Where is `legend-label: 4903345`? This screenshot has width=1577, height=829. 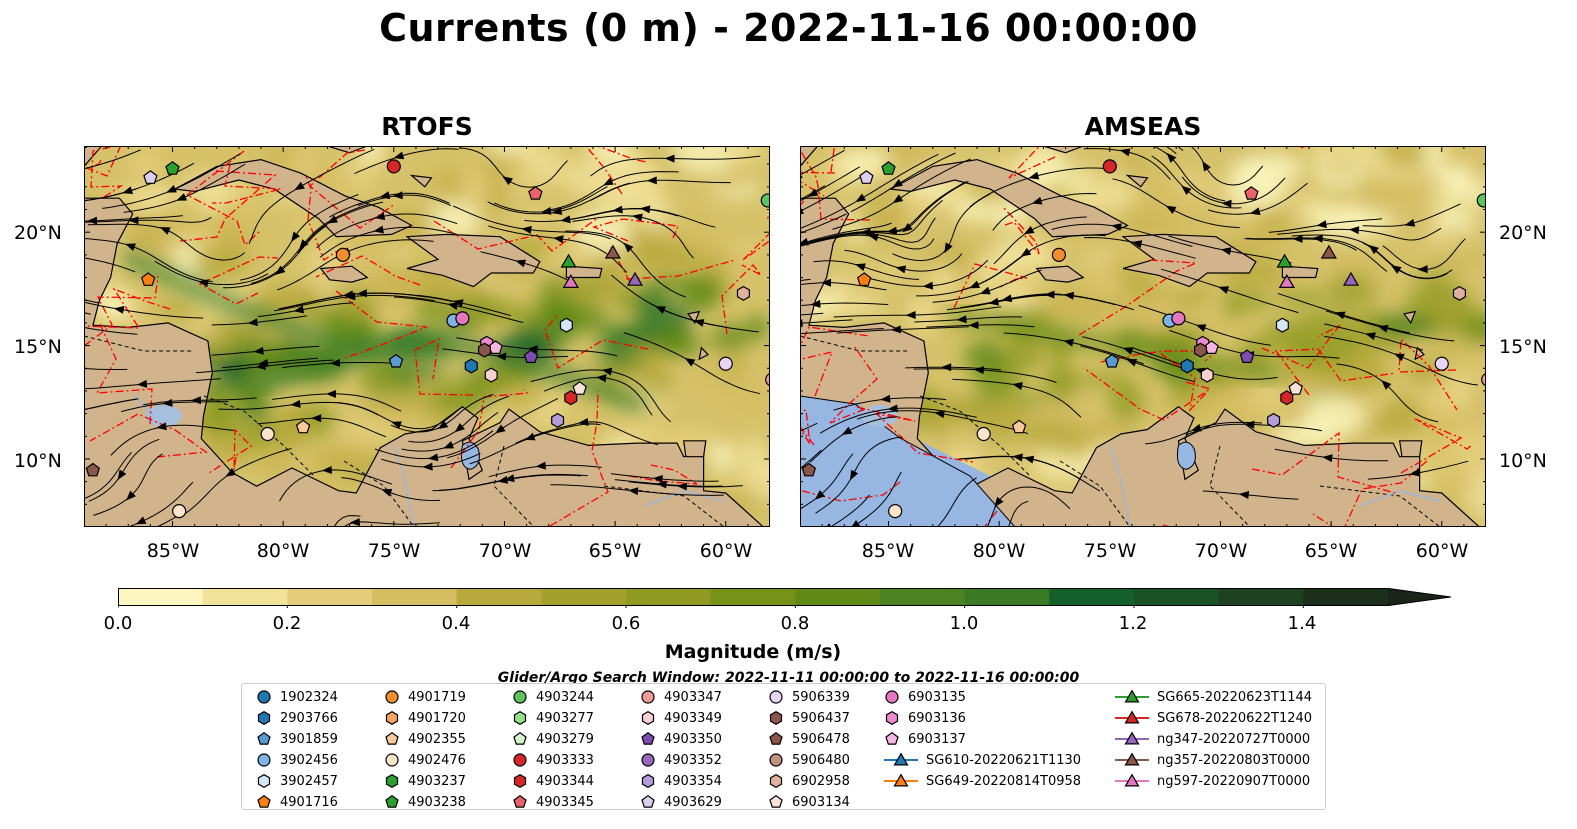
legend-label: 4903345 is located at coordinates (565, 802).